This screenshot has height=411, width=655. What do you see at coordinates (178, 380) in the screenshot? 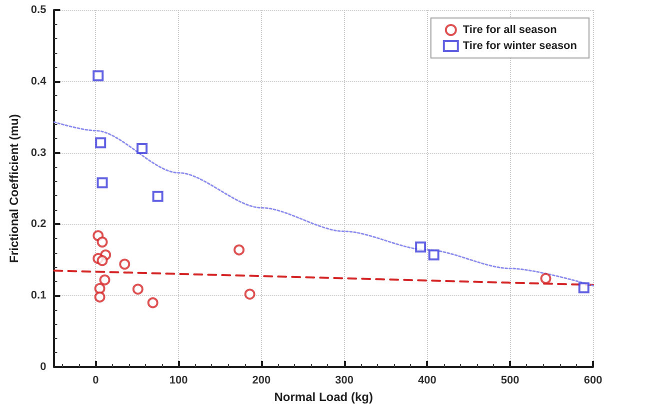
I see `x-tick-label: 100` at bounding box center [178, 380].